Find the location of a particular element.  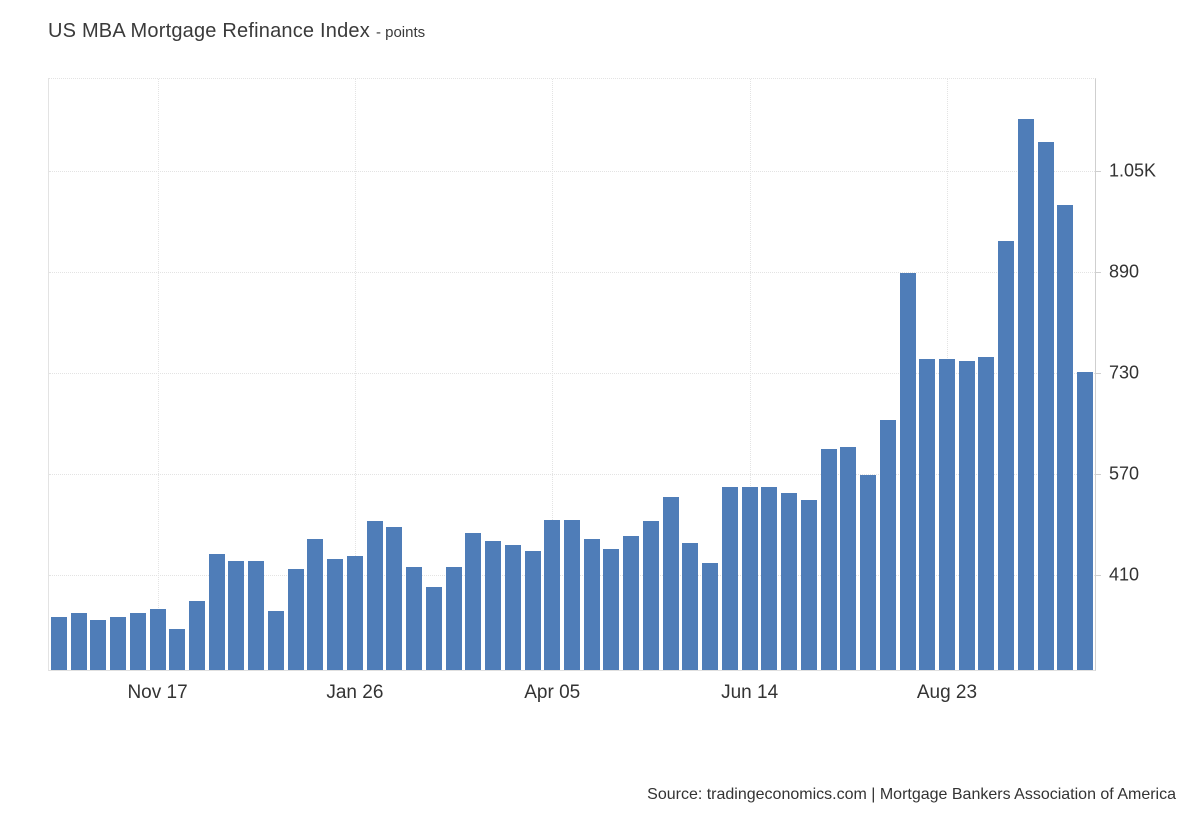

chart-header: US MBA Mortgage Refinance Index - points is located at coordinates (236, 31).